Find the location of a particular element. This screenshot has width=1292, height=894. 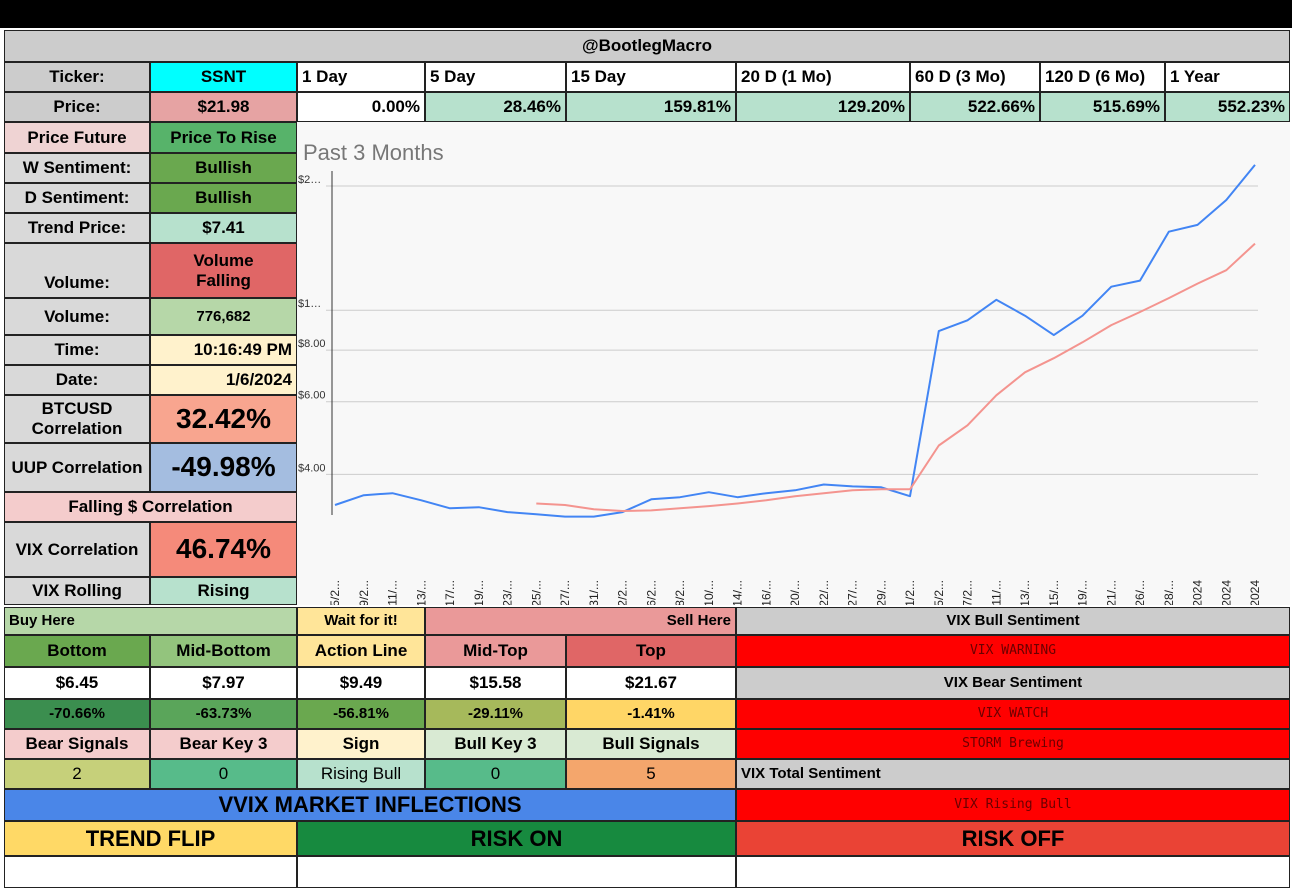

level-header: Top is located at coordinates (651, 651).